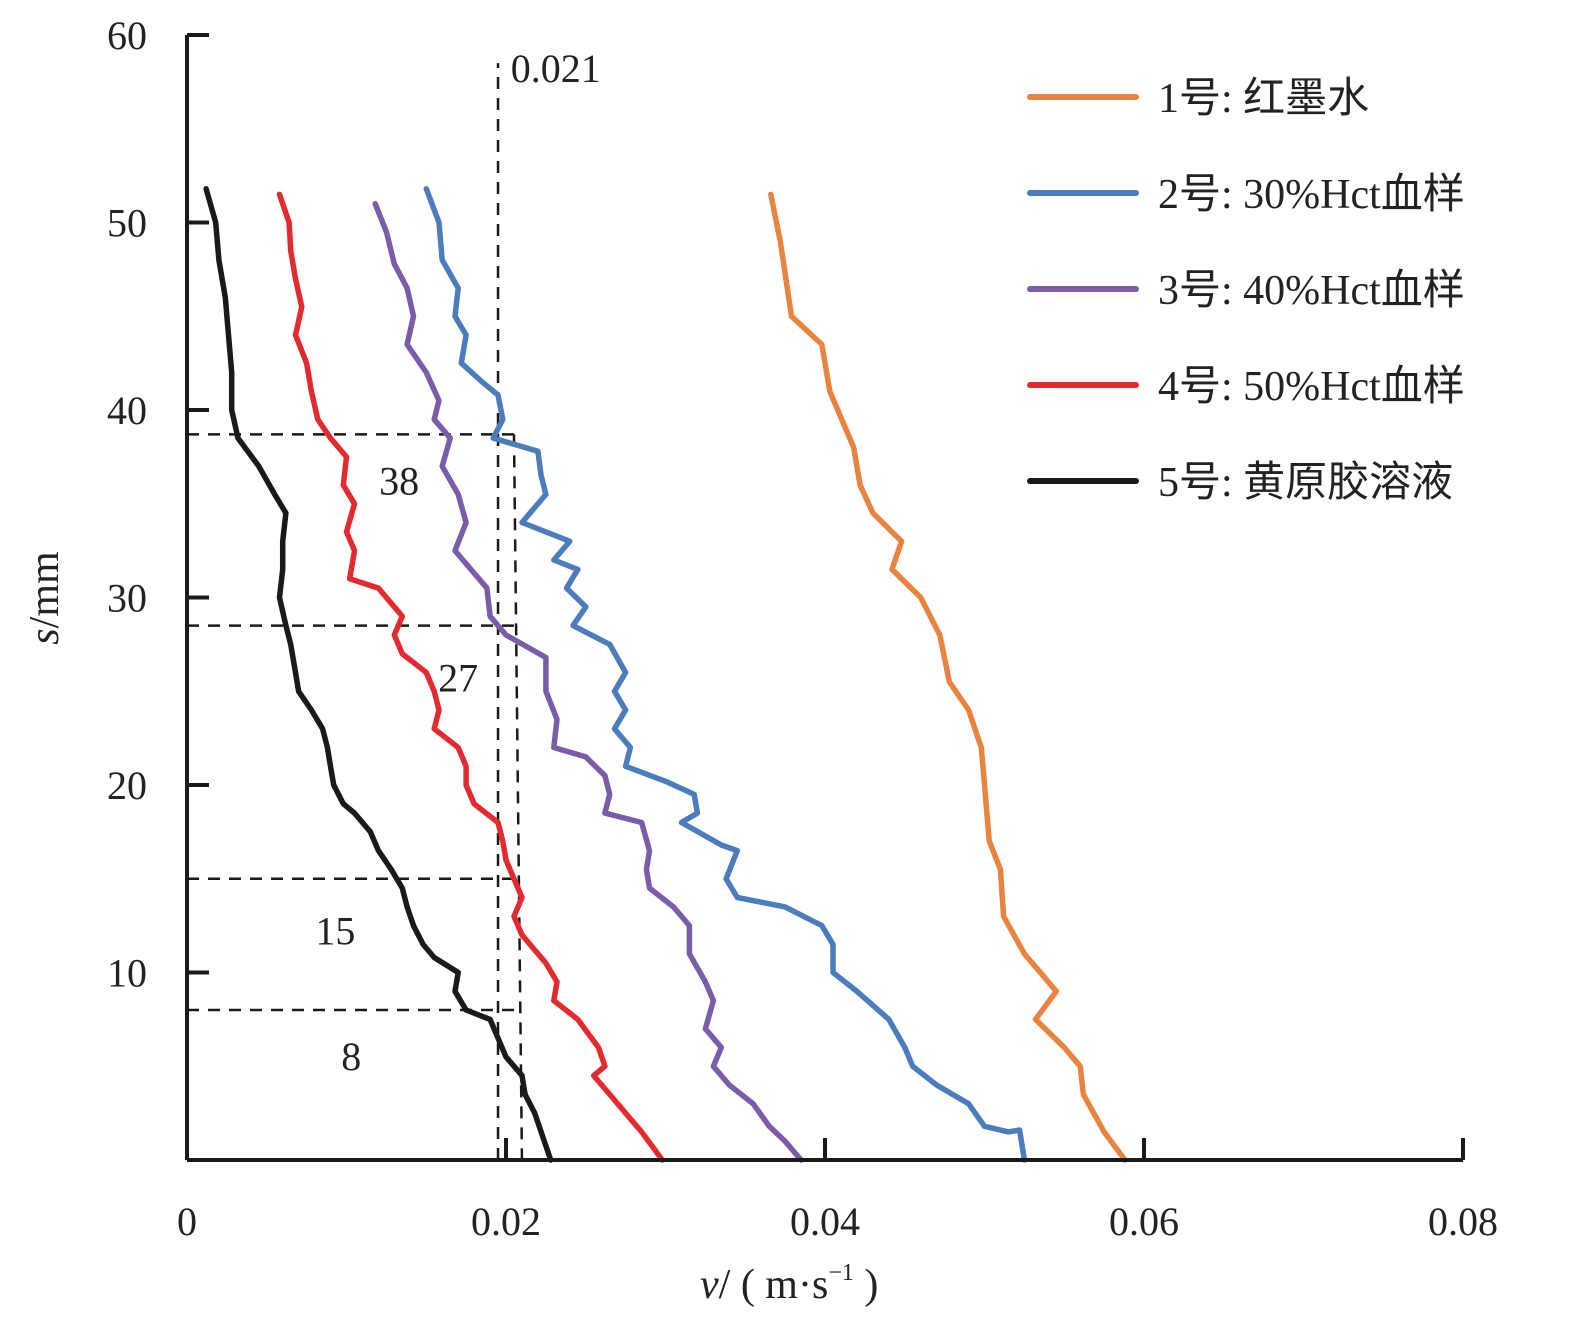 Image resolution: width=1575 pixels, height=1329 pixels. What do you see at coordinates (127, 973) in the screenshot?
I see `y-tick-label: 10` at bounding box center [127, 973].